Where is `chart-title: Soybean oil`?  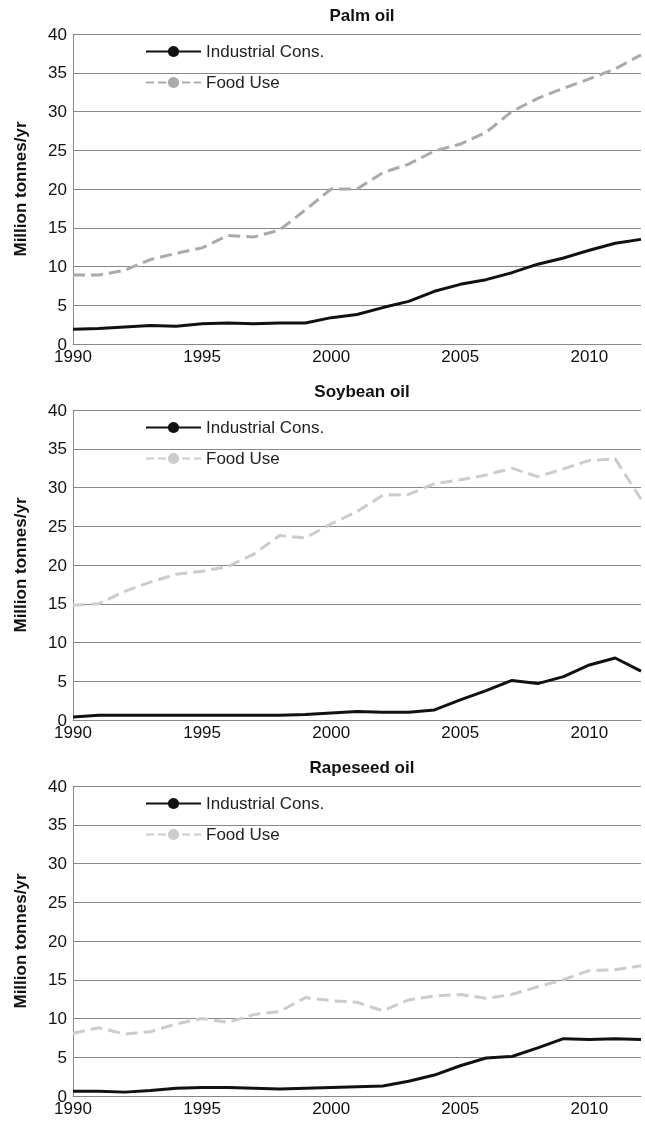
chart-title: Soybean oil is located at coordinates (362, 391).